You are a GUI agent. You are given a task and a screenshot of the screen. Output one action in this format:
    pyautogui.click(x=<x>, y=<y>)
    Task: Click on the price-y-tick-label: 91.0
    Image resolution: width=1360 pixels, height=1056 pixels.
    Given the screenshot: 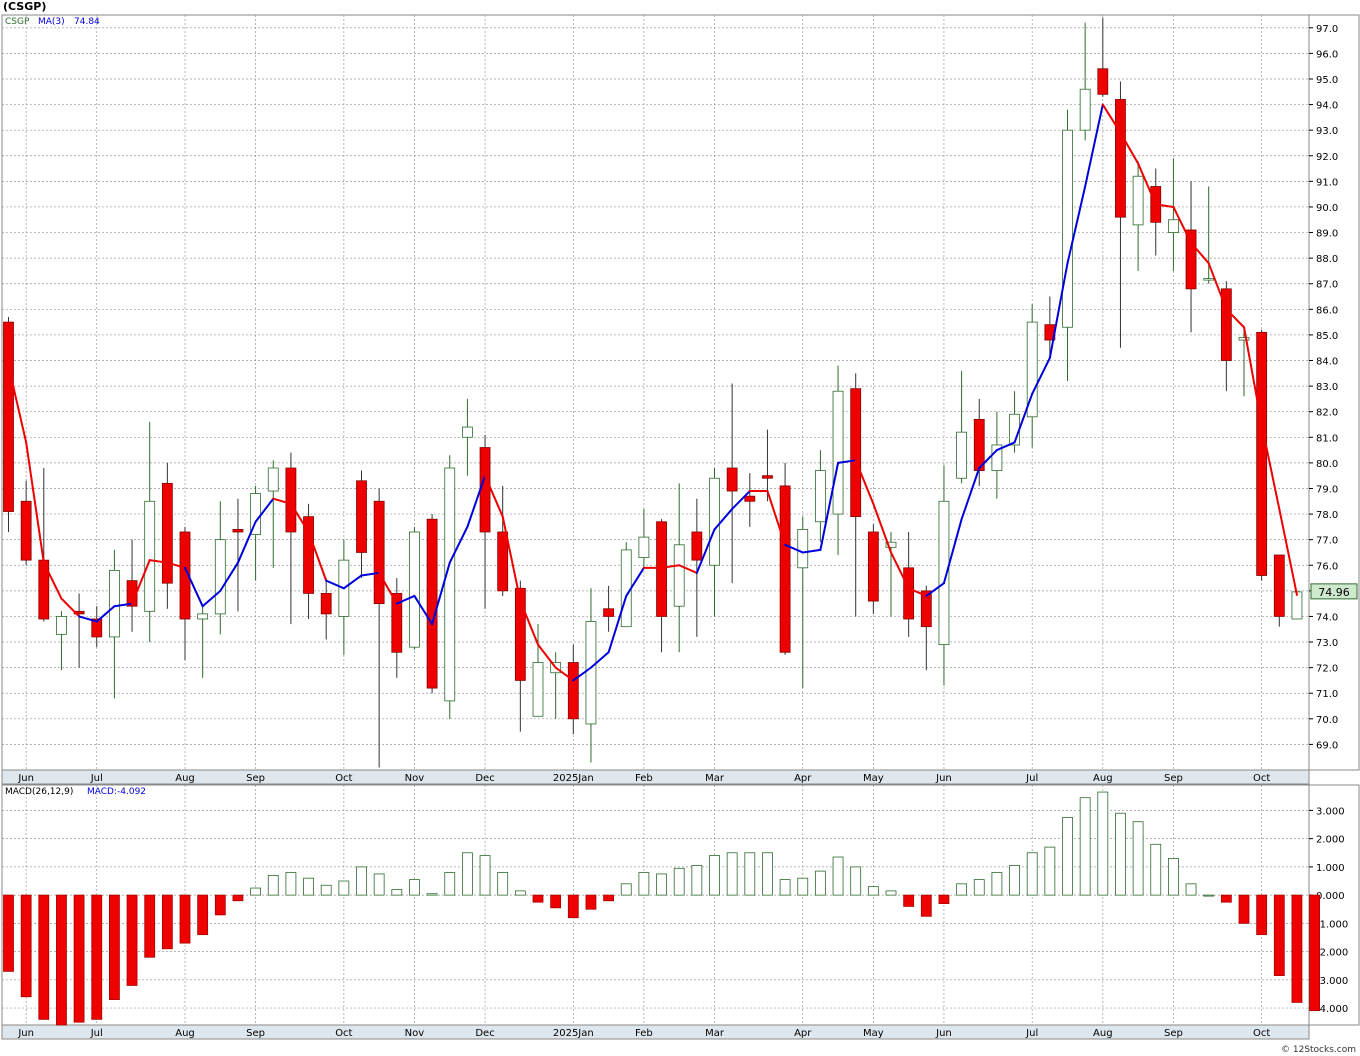 What is the action you would take?
    pyautogui.click(x=1327, y=182)
    